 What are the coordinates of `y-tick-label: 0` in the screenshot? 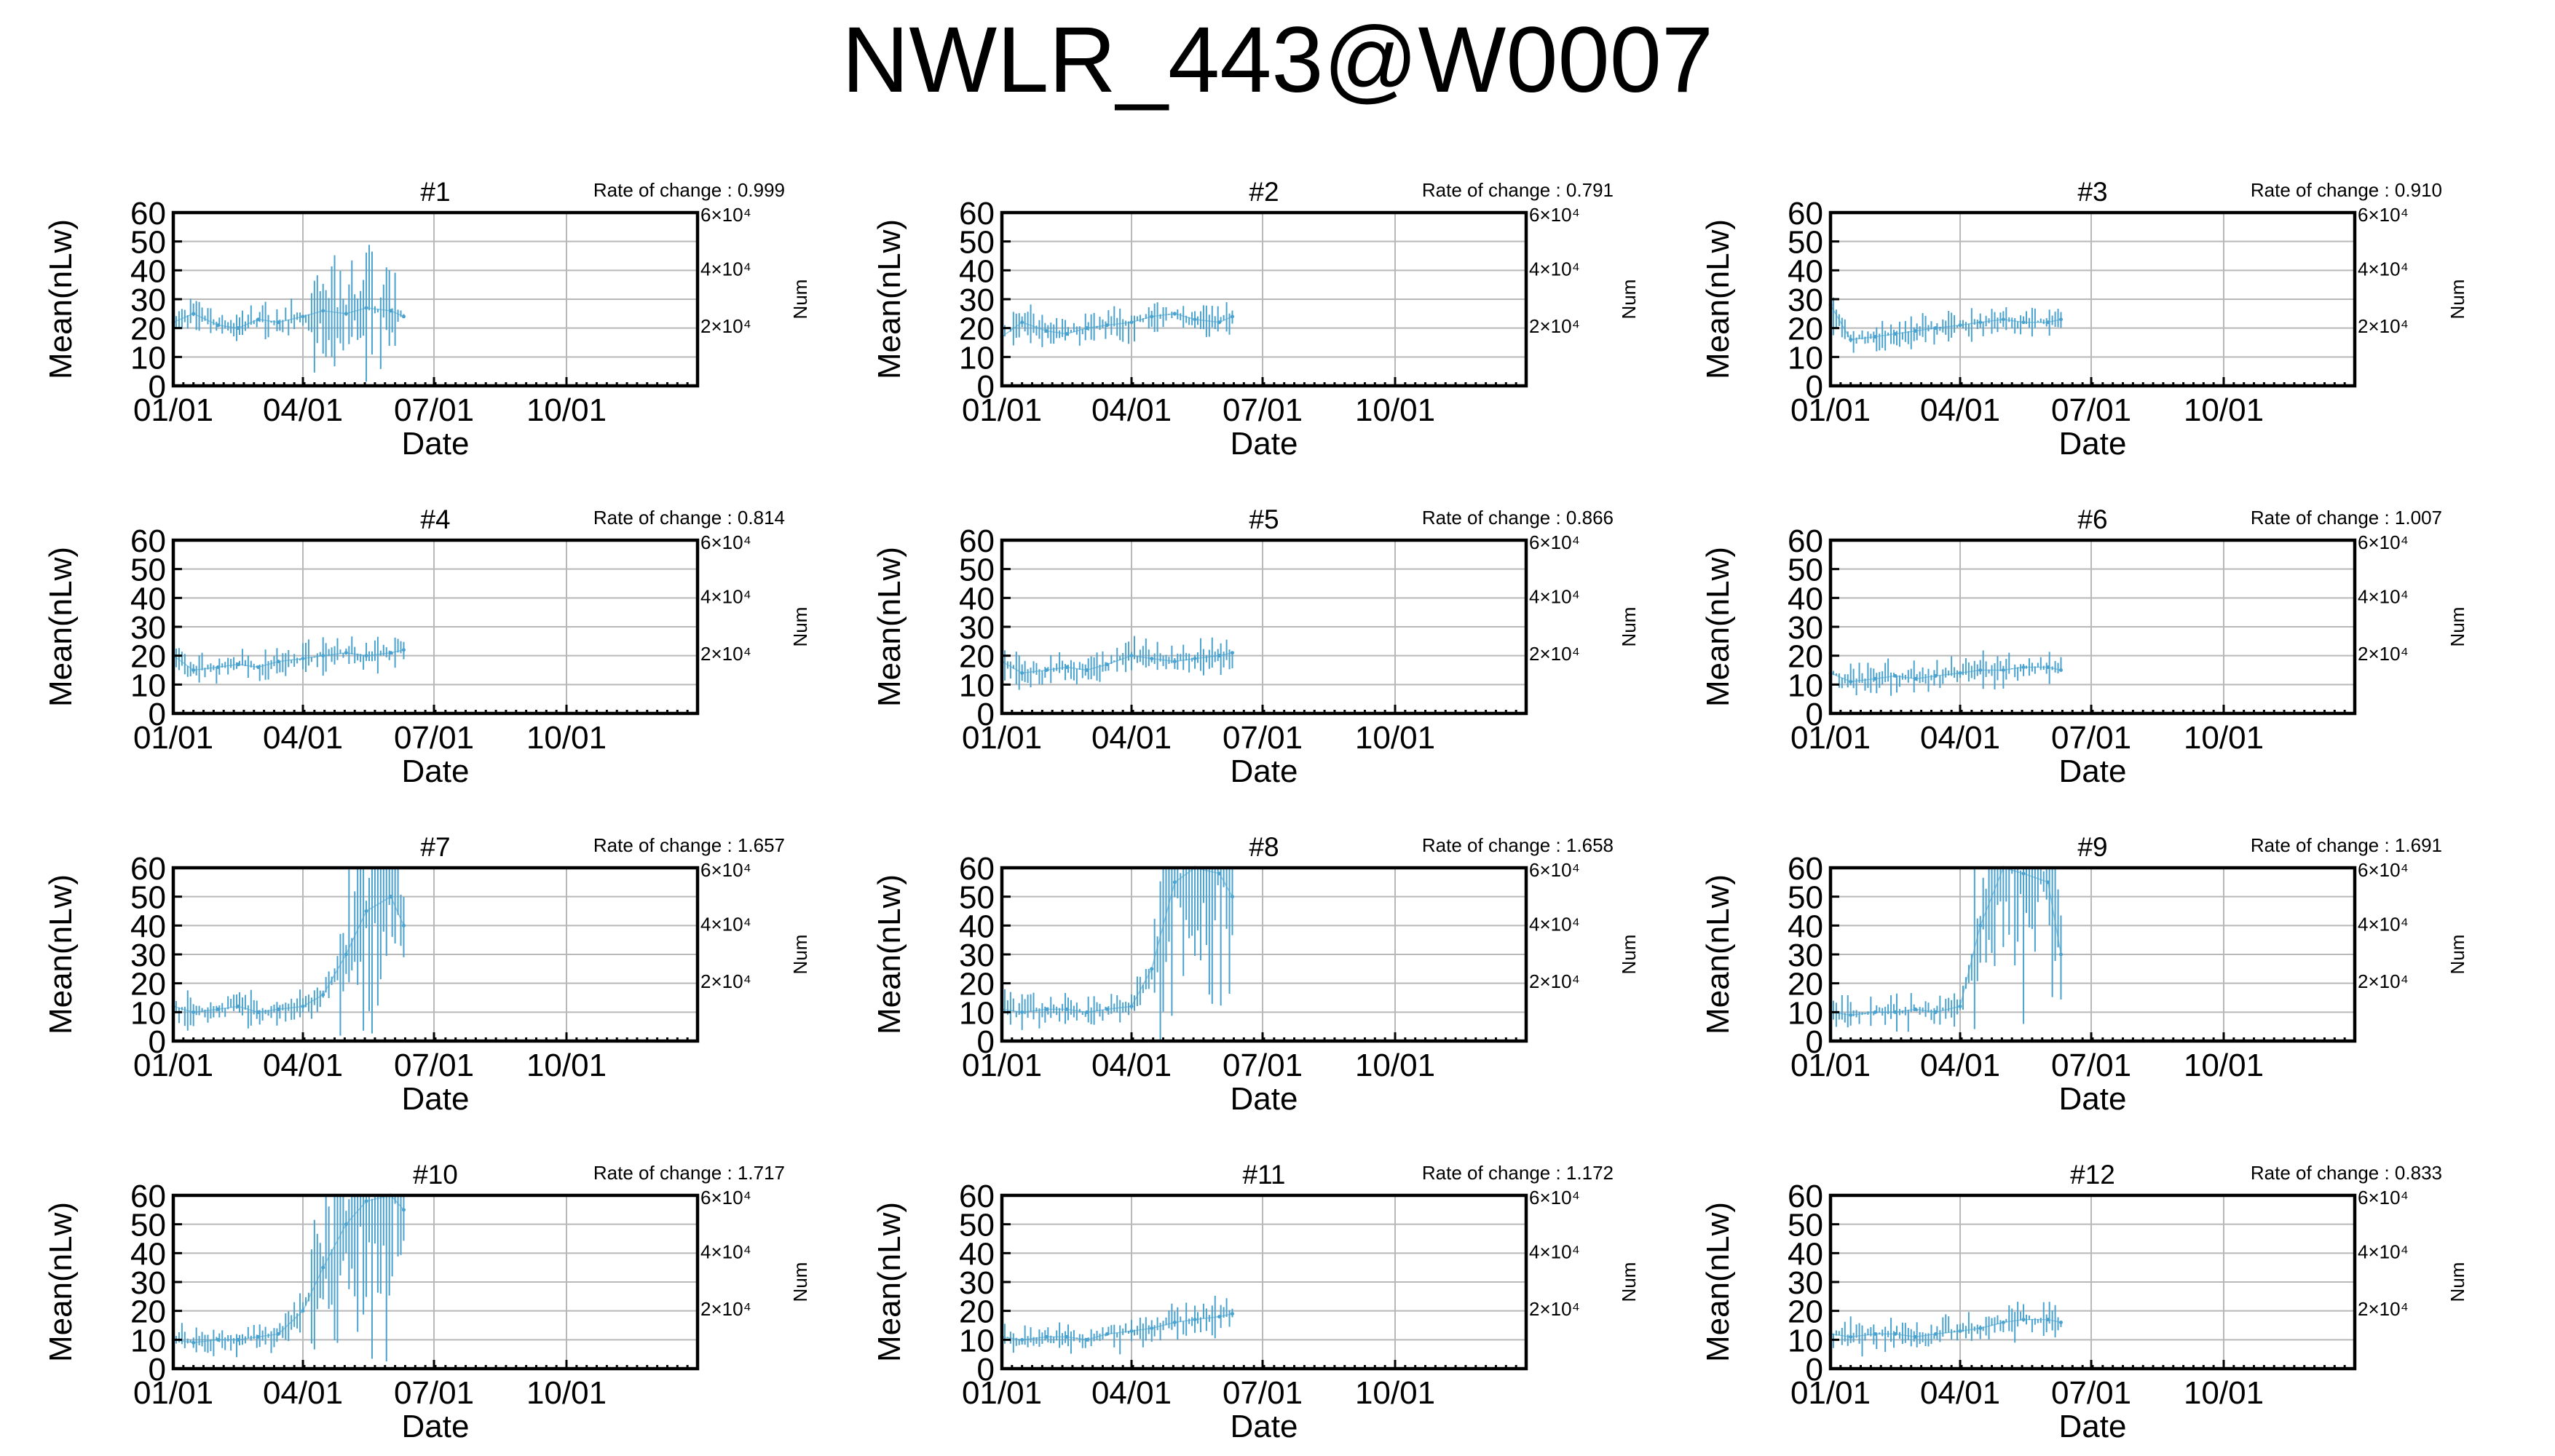 It's located at (986, 714).